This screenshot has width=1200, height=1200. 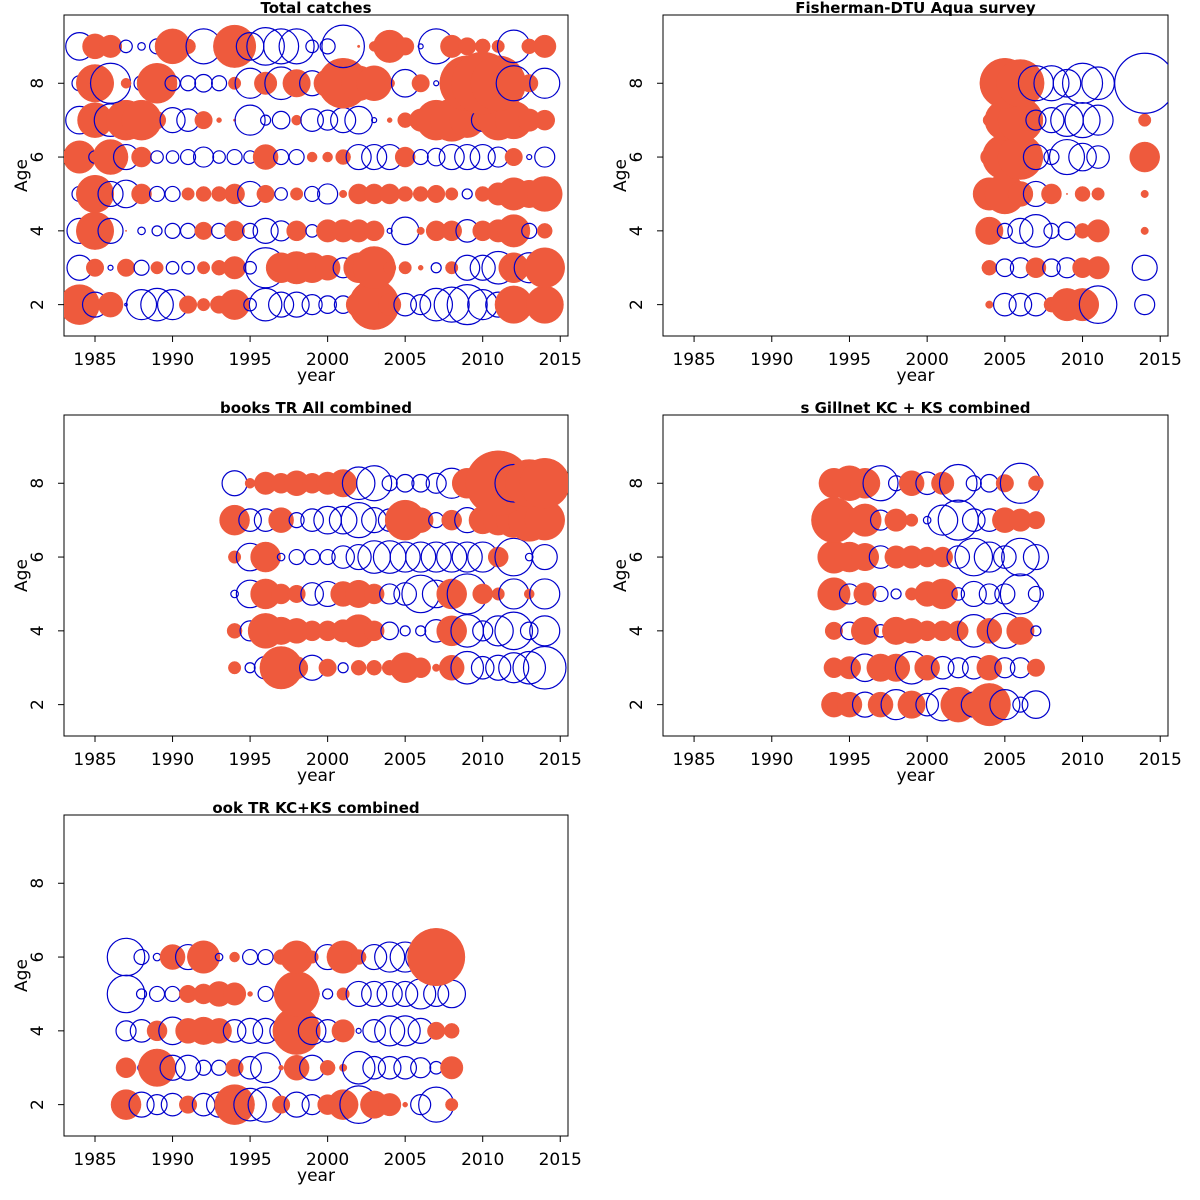 I want to click on x-tick-label: 1985, so click(x=94, y=360).